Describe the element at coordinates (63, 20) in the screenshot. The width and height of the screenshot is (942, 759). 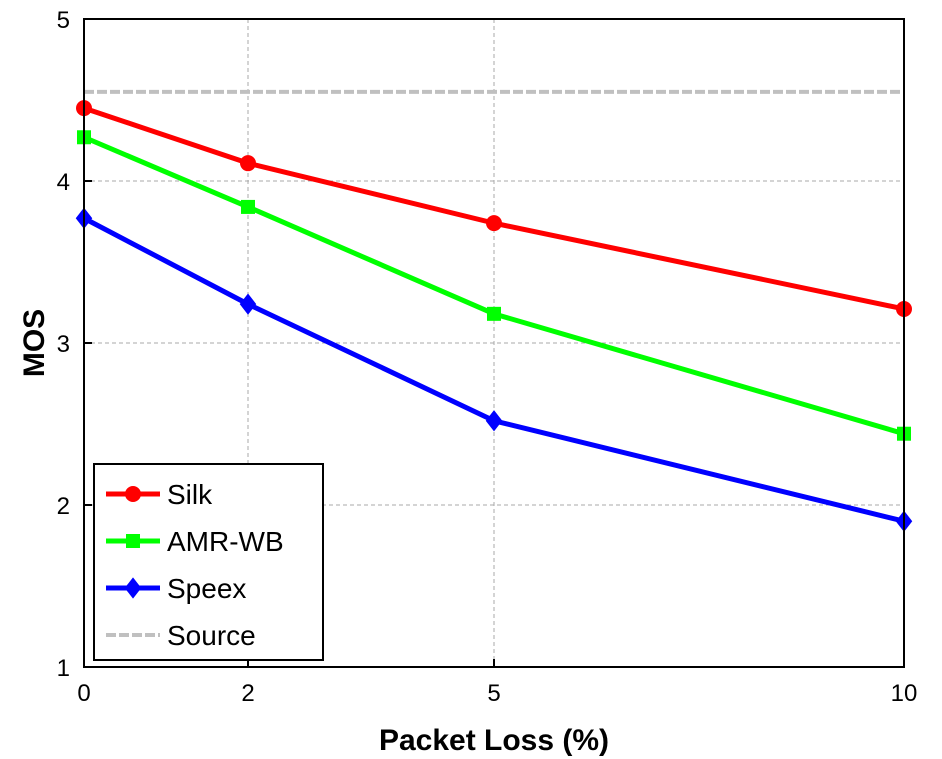
I see `y-tick-label: 5` at that location.